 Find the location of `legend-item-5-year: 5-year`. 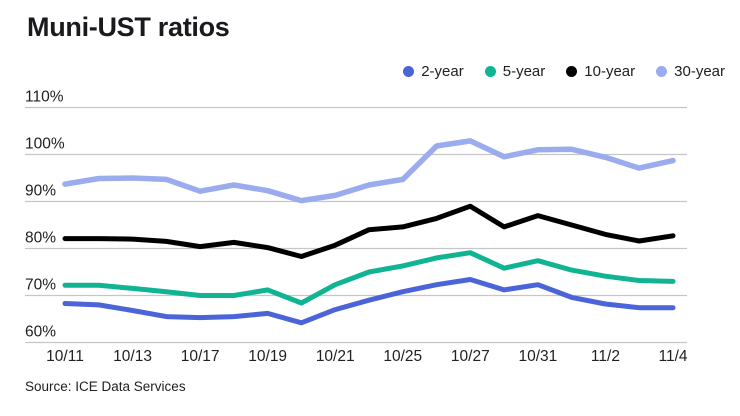

legend-item-5-year: 5-year is located at coordinates (515, 71).